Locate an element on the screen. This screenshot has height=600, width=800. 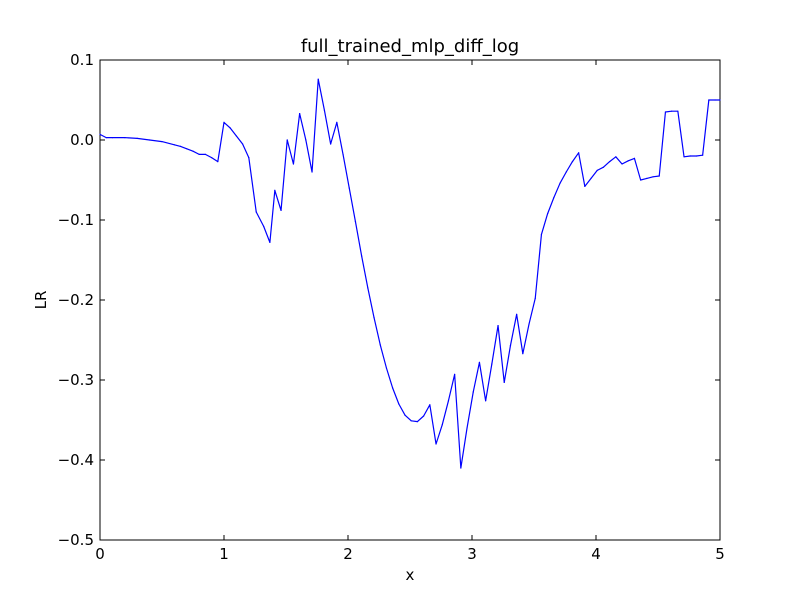
x-tick-label: 1 is located at coordinates (224, 554).